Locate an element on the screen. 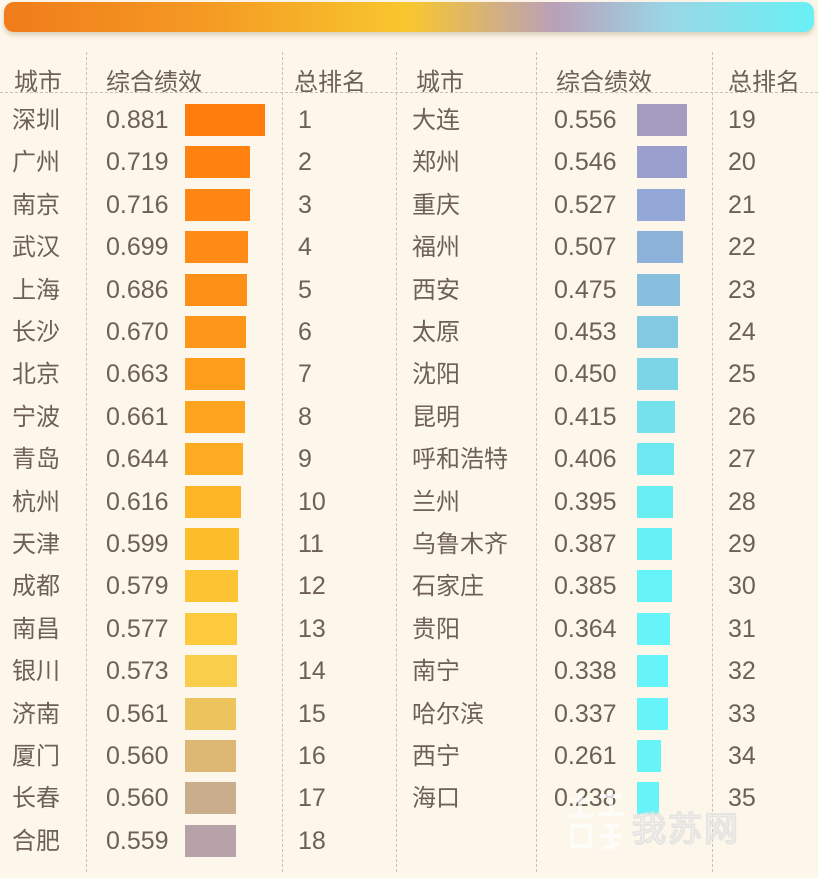 The width and height of the screenshot is (818, 878). rank-number: 18 is located at coordinates (312, 840).